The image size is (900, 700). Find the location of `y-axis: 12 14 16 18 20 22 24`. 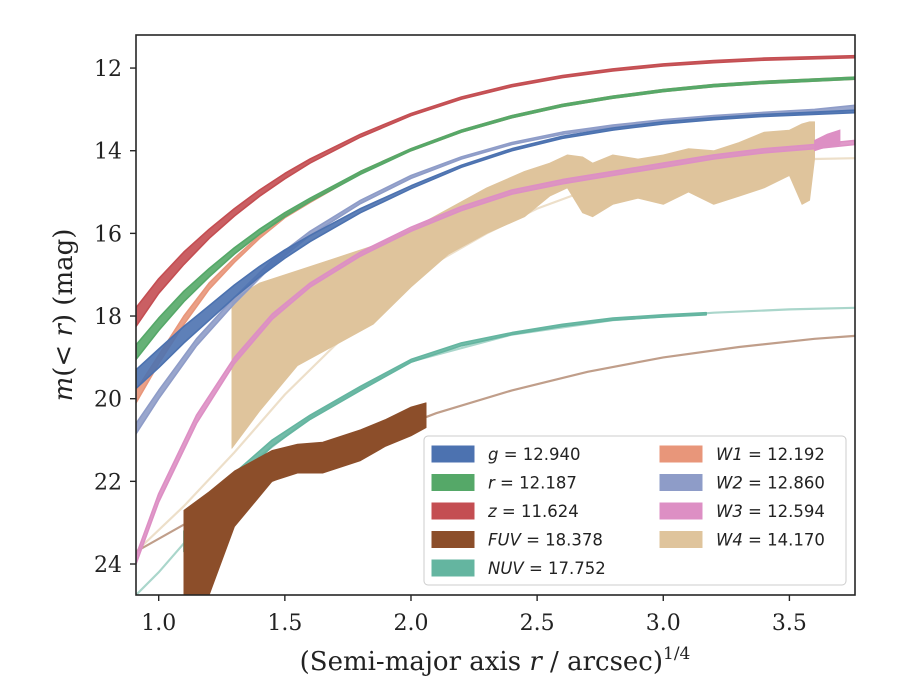

y-axis: 12 14 16 18 20 22 24 is located at coordinates (115, 317).